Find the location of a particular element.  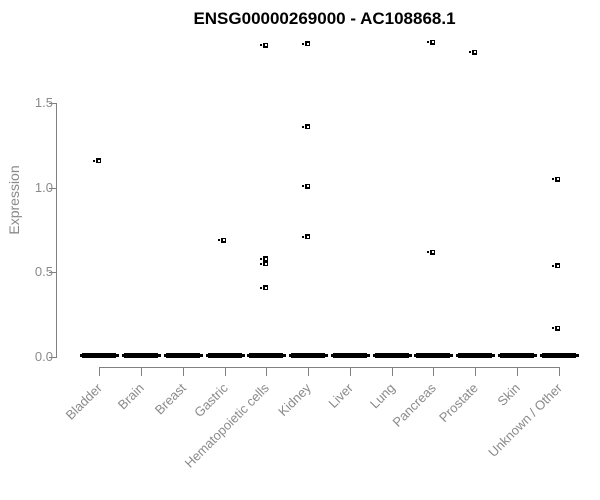

x-tick-label: Unknown / Other is located at coordinates (525, 420).